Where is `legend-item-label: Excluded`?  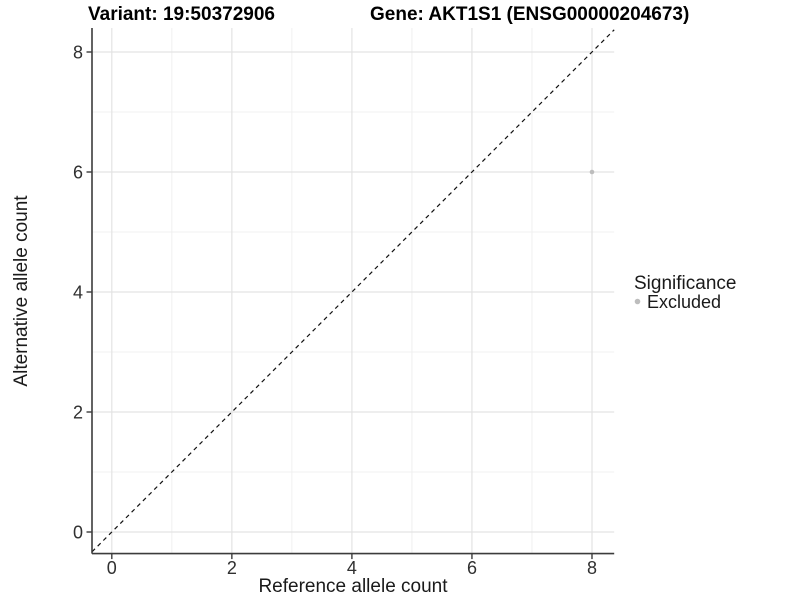 legend-item-label: Excluded is located at coordinates (684, 302).